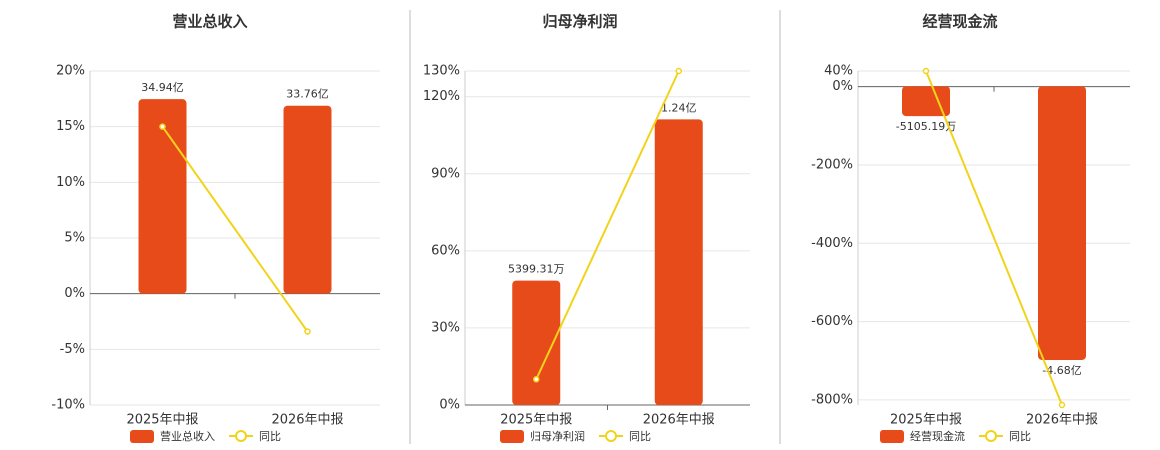  What do you see at coordinates (74, 238) in the screenshot?
I see `y-tick-label: 5%` at bounding box center [74, 238].